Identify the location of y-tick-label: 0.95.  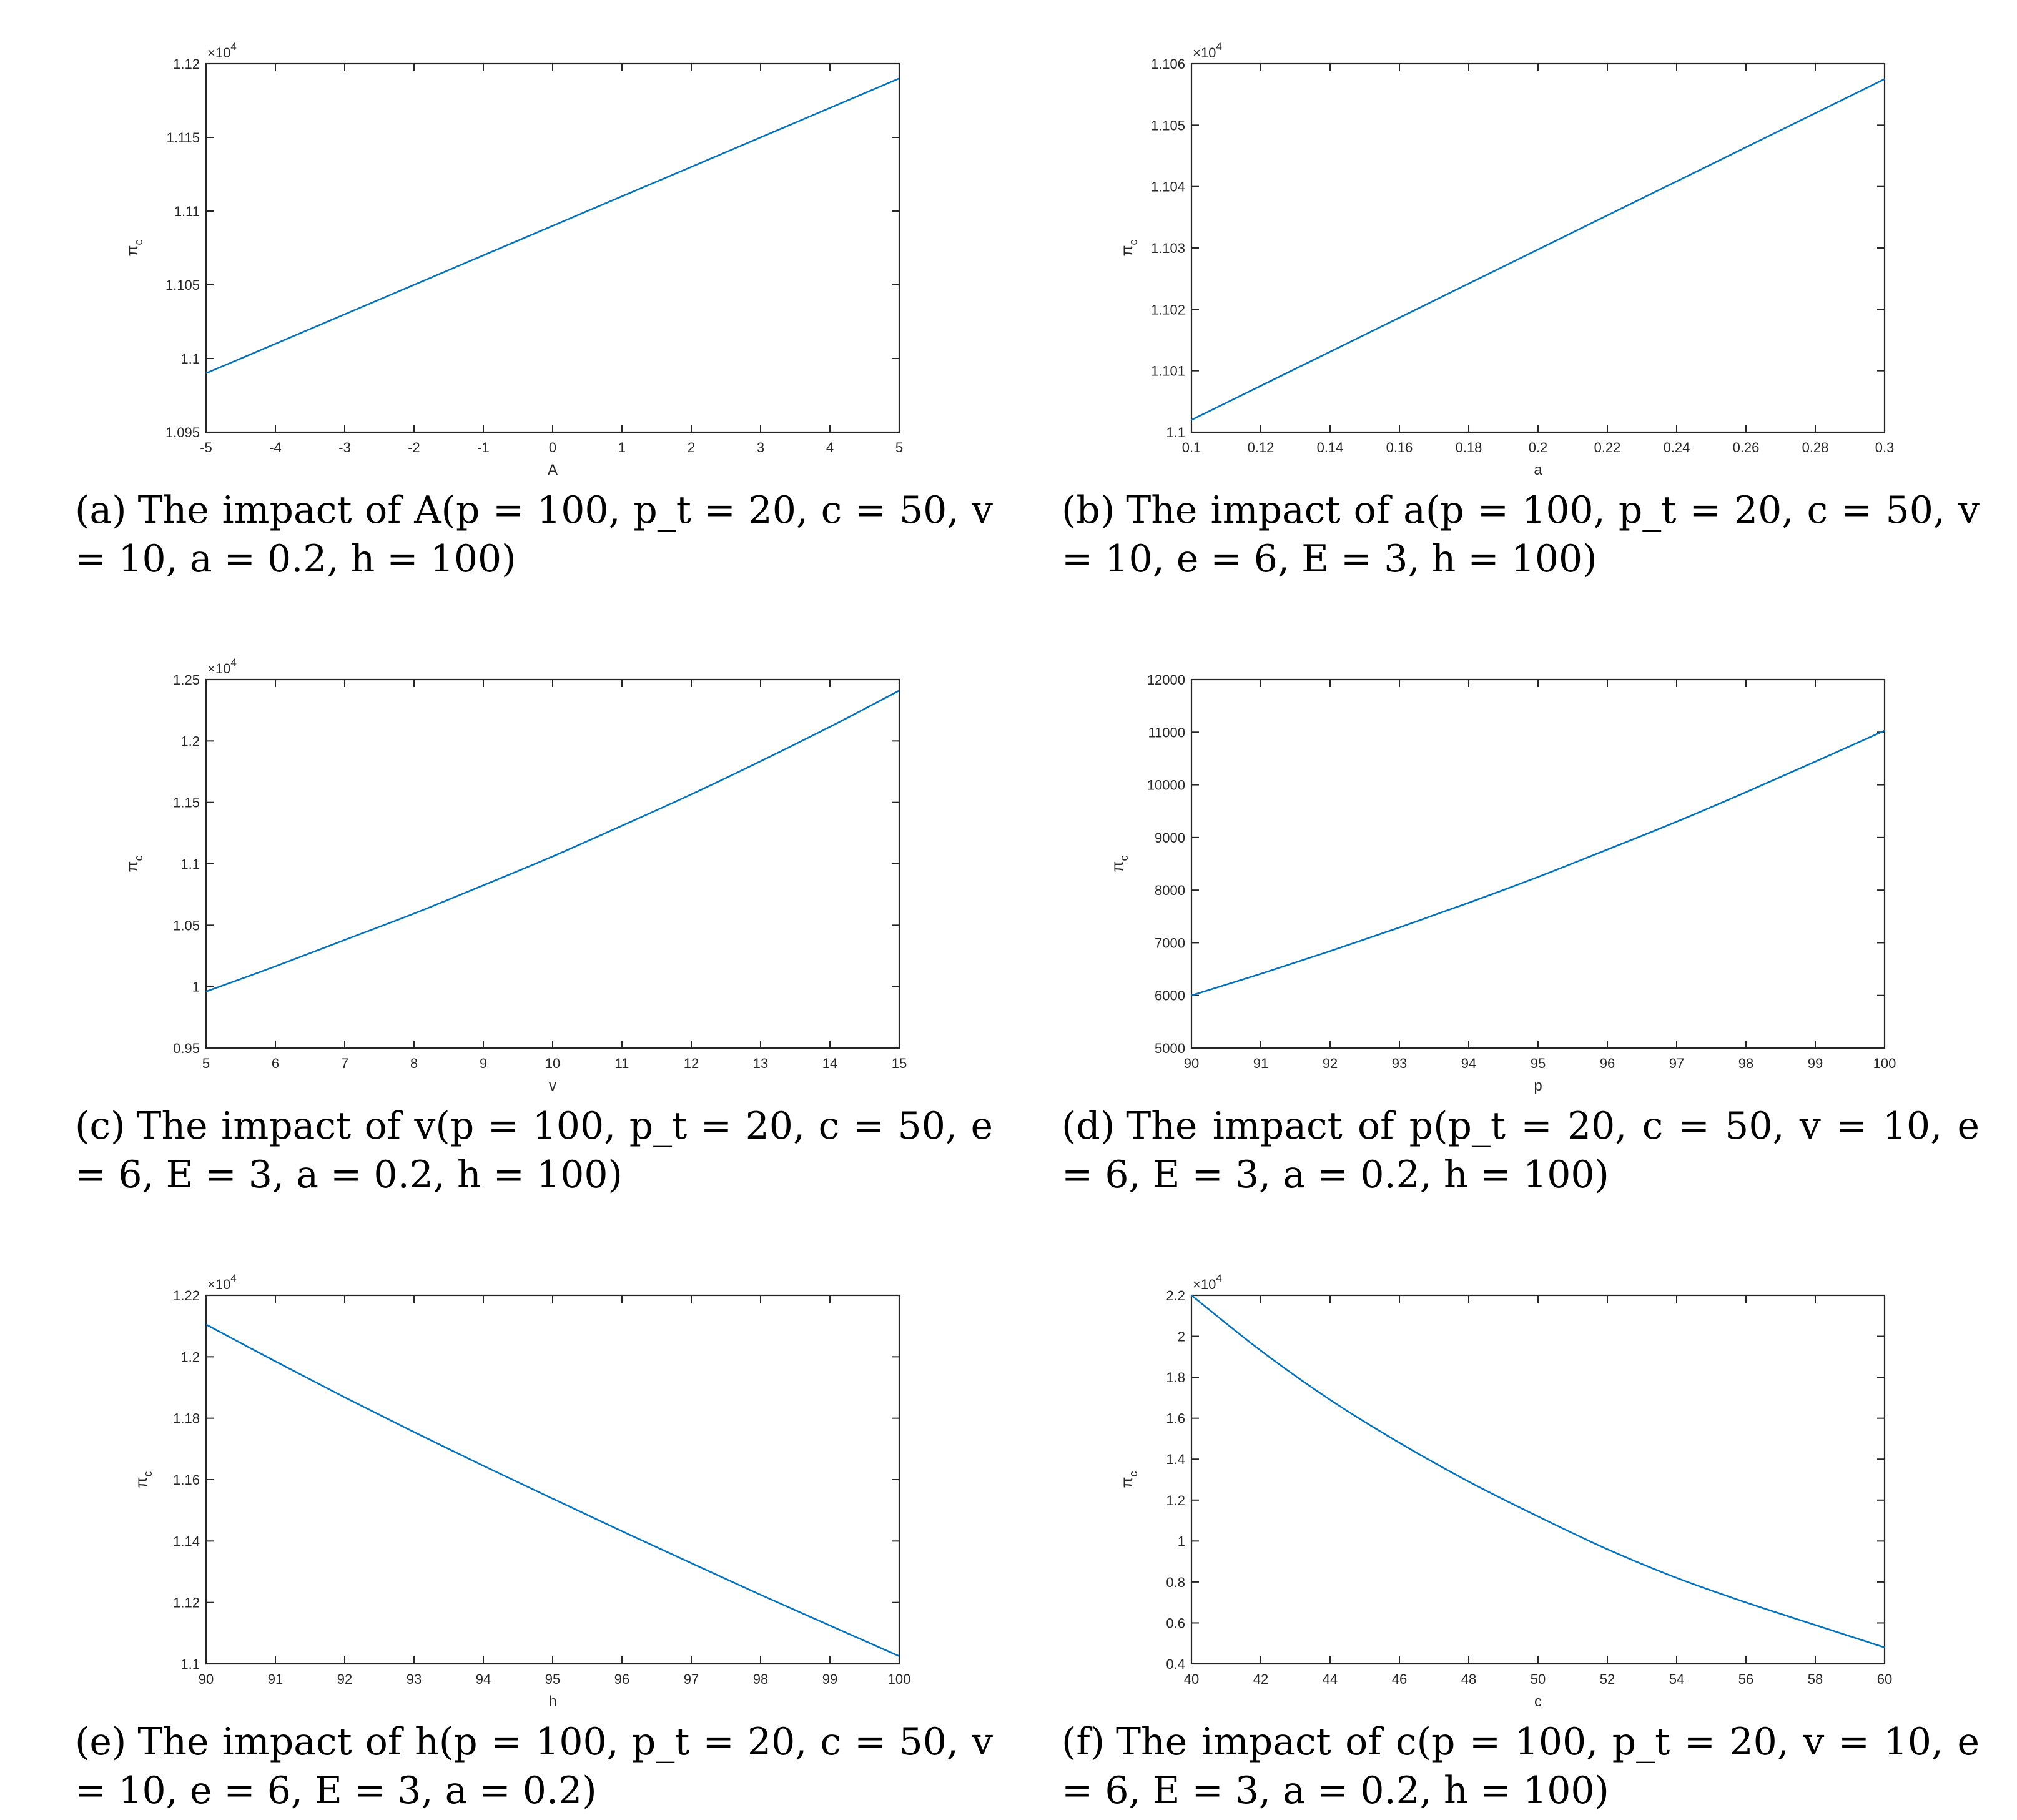
(186, 1049).